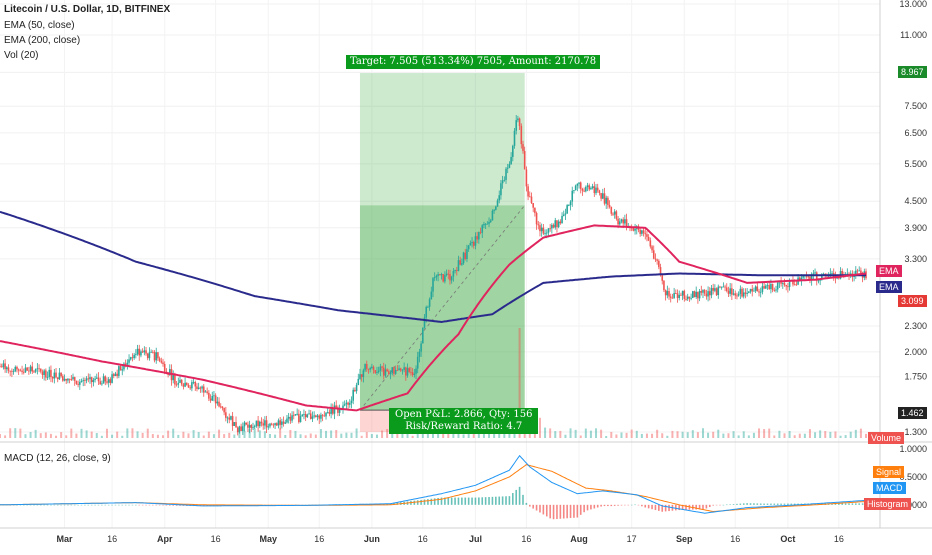 The width and height of the screenshot is (932, 555). What do you see at coordinates (39, 25) in the screenshot?
I see `ema50-legend: EMA (50, close)` at bounding box center [39, 25].